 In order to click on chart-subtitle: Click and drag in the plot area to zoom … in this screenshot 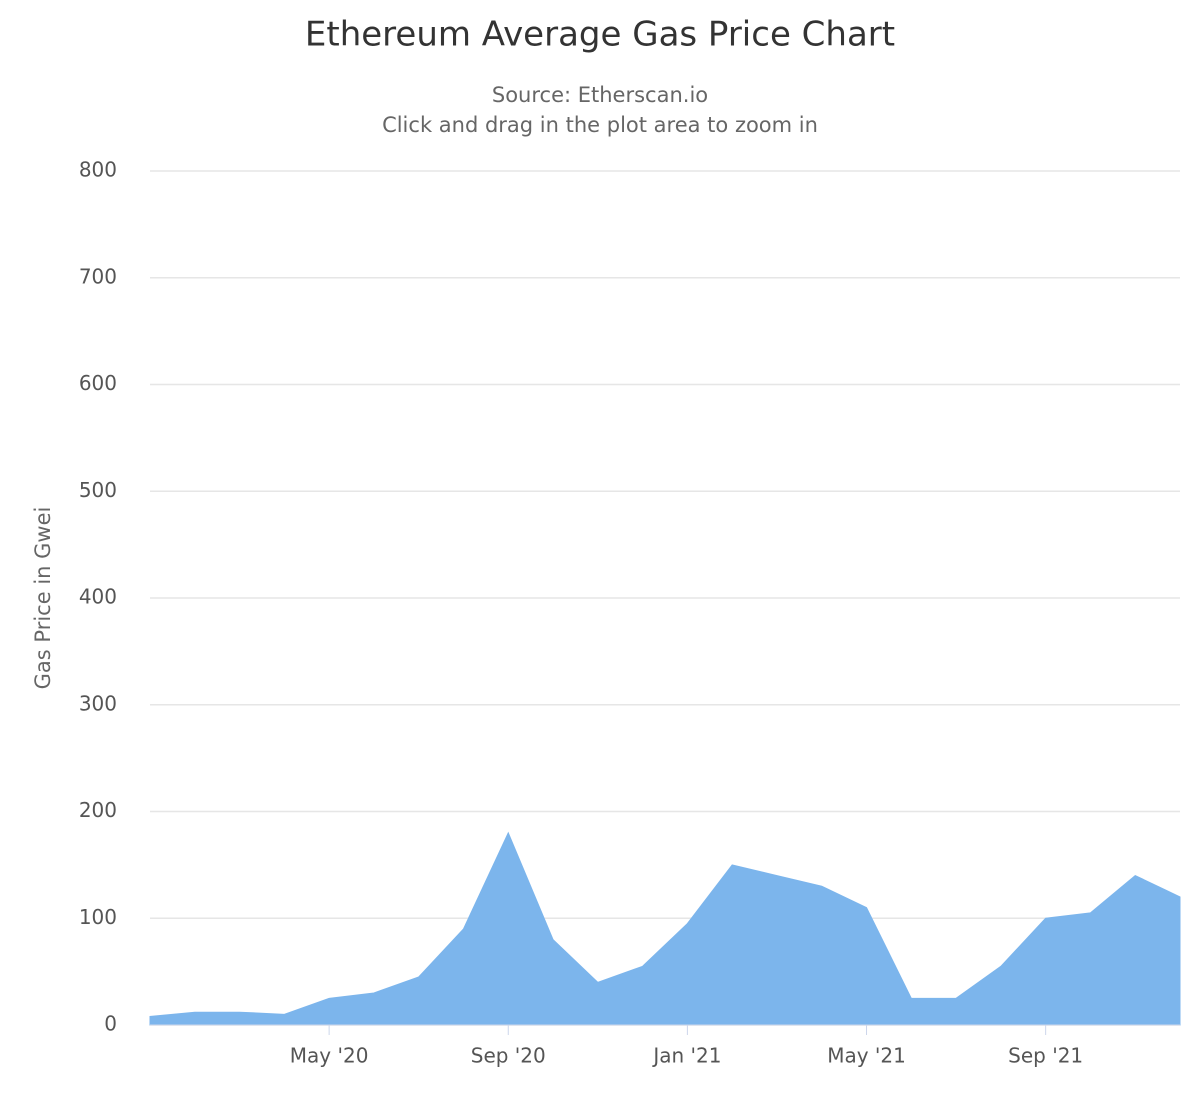, I will do `click(600, 125)`.